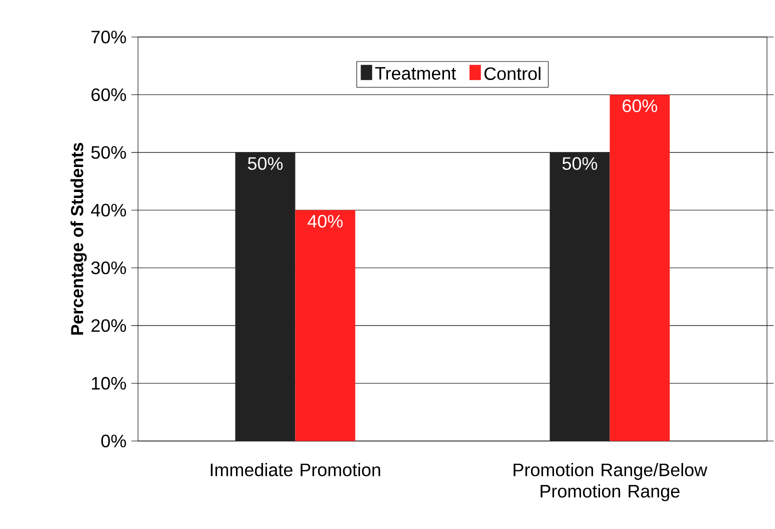 This screenshot has width=775, height=529. Describe the element at coordinates (512, 73) in the screenshot. I see `legend-label: Control` at that location.